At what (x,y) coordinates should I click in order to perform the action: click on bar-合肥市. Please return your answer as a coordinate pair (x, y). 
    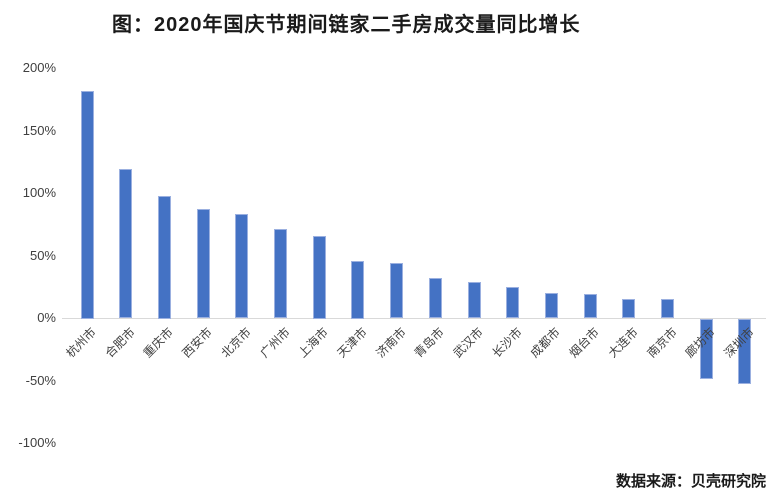
    Looking at the image, I should click on (125, 243).